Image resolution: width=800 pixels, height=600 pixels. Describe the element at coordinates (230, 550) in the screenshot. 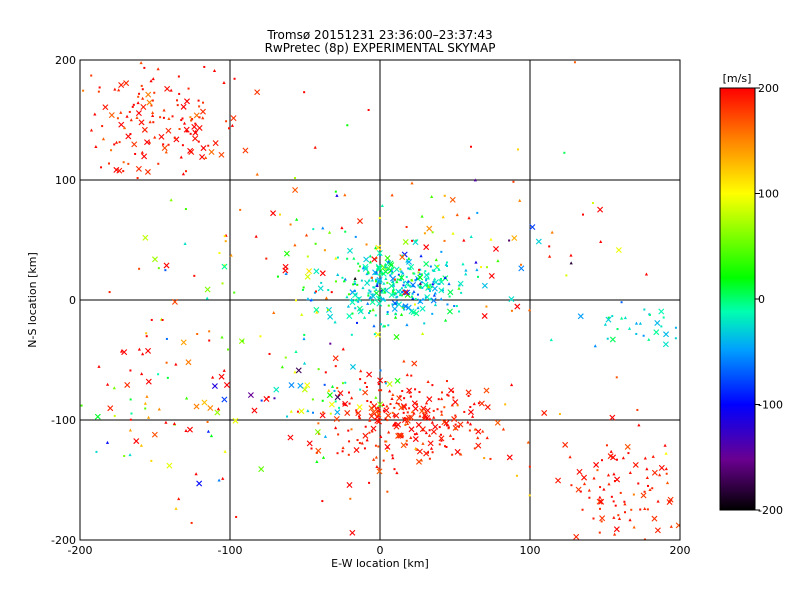

I see `x-tick-label: -100` at that location.